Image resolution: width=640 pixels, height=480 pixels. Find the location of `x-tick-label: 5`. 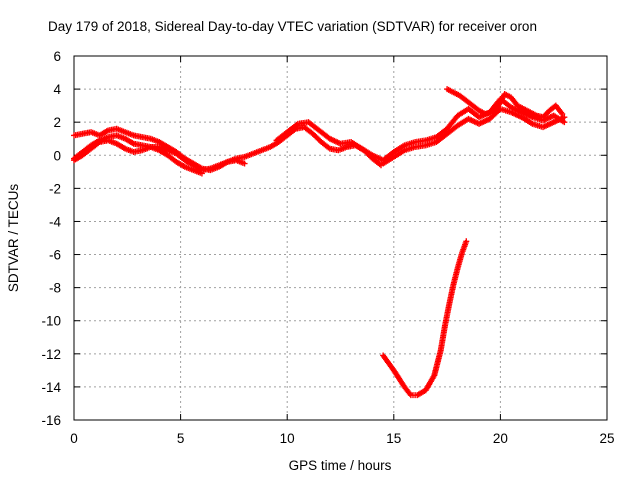

x-tick-label: 5 is located at coordinates (181, 438).